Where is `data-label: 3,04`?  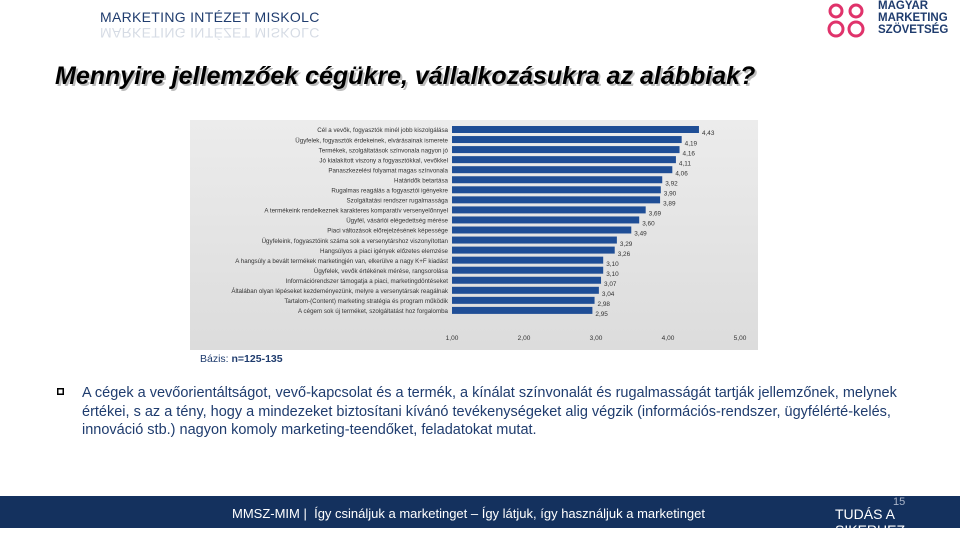
data-label: 3,04 is located at coordinates (608, 294).